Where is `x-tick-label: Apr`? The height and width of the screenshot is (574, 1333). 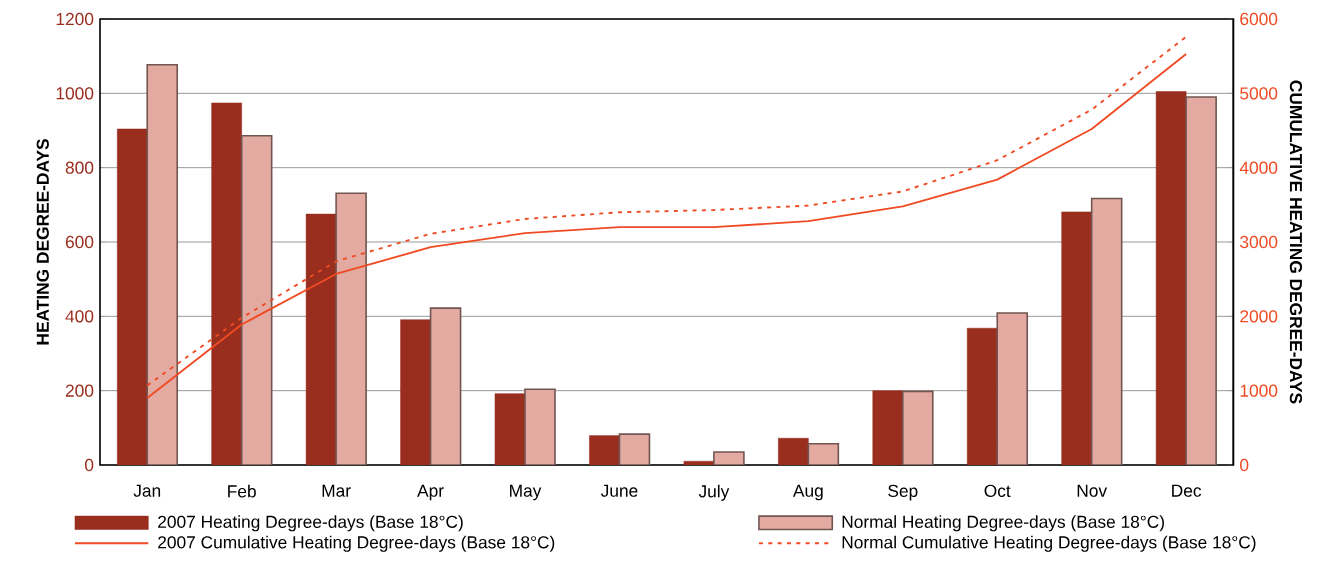
x-tick-label: Apr is located at coordinates (430, 492).